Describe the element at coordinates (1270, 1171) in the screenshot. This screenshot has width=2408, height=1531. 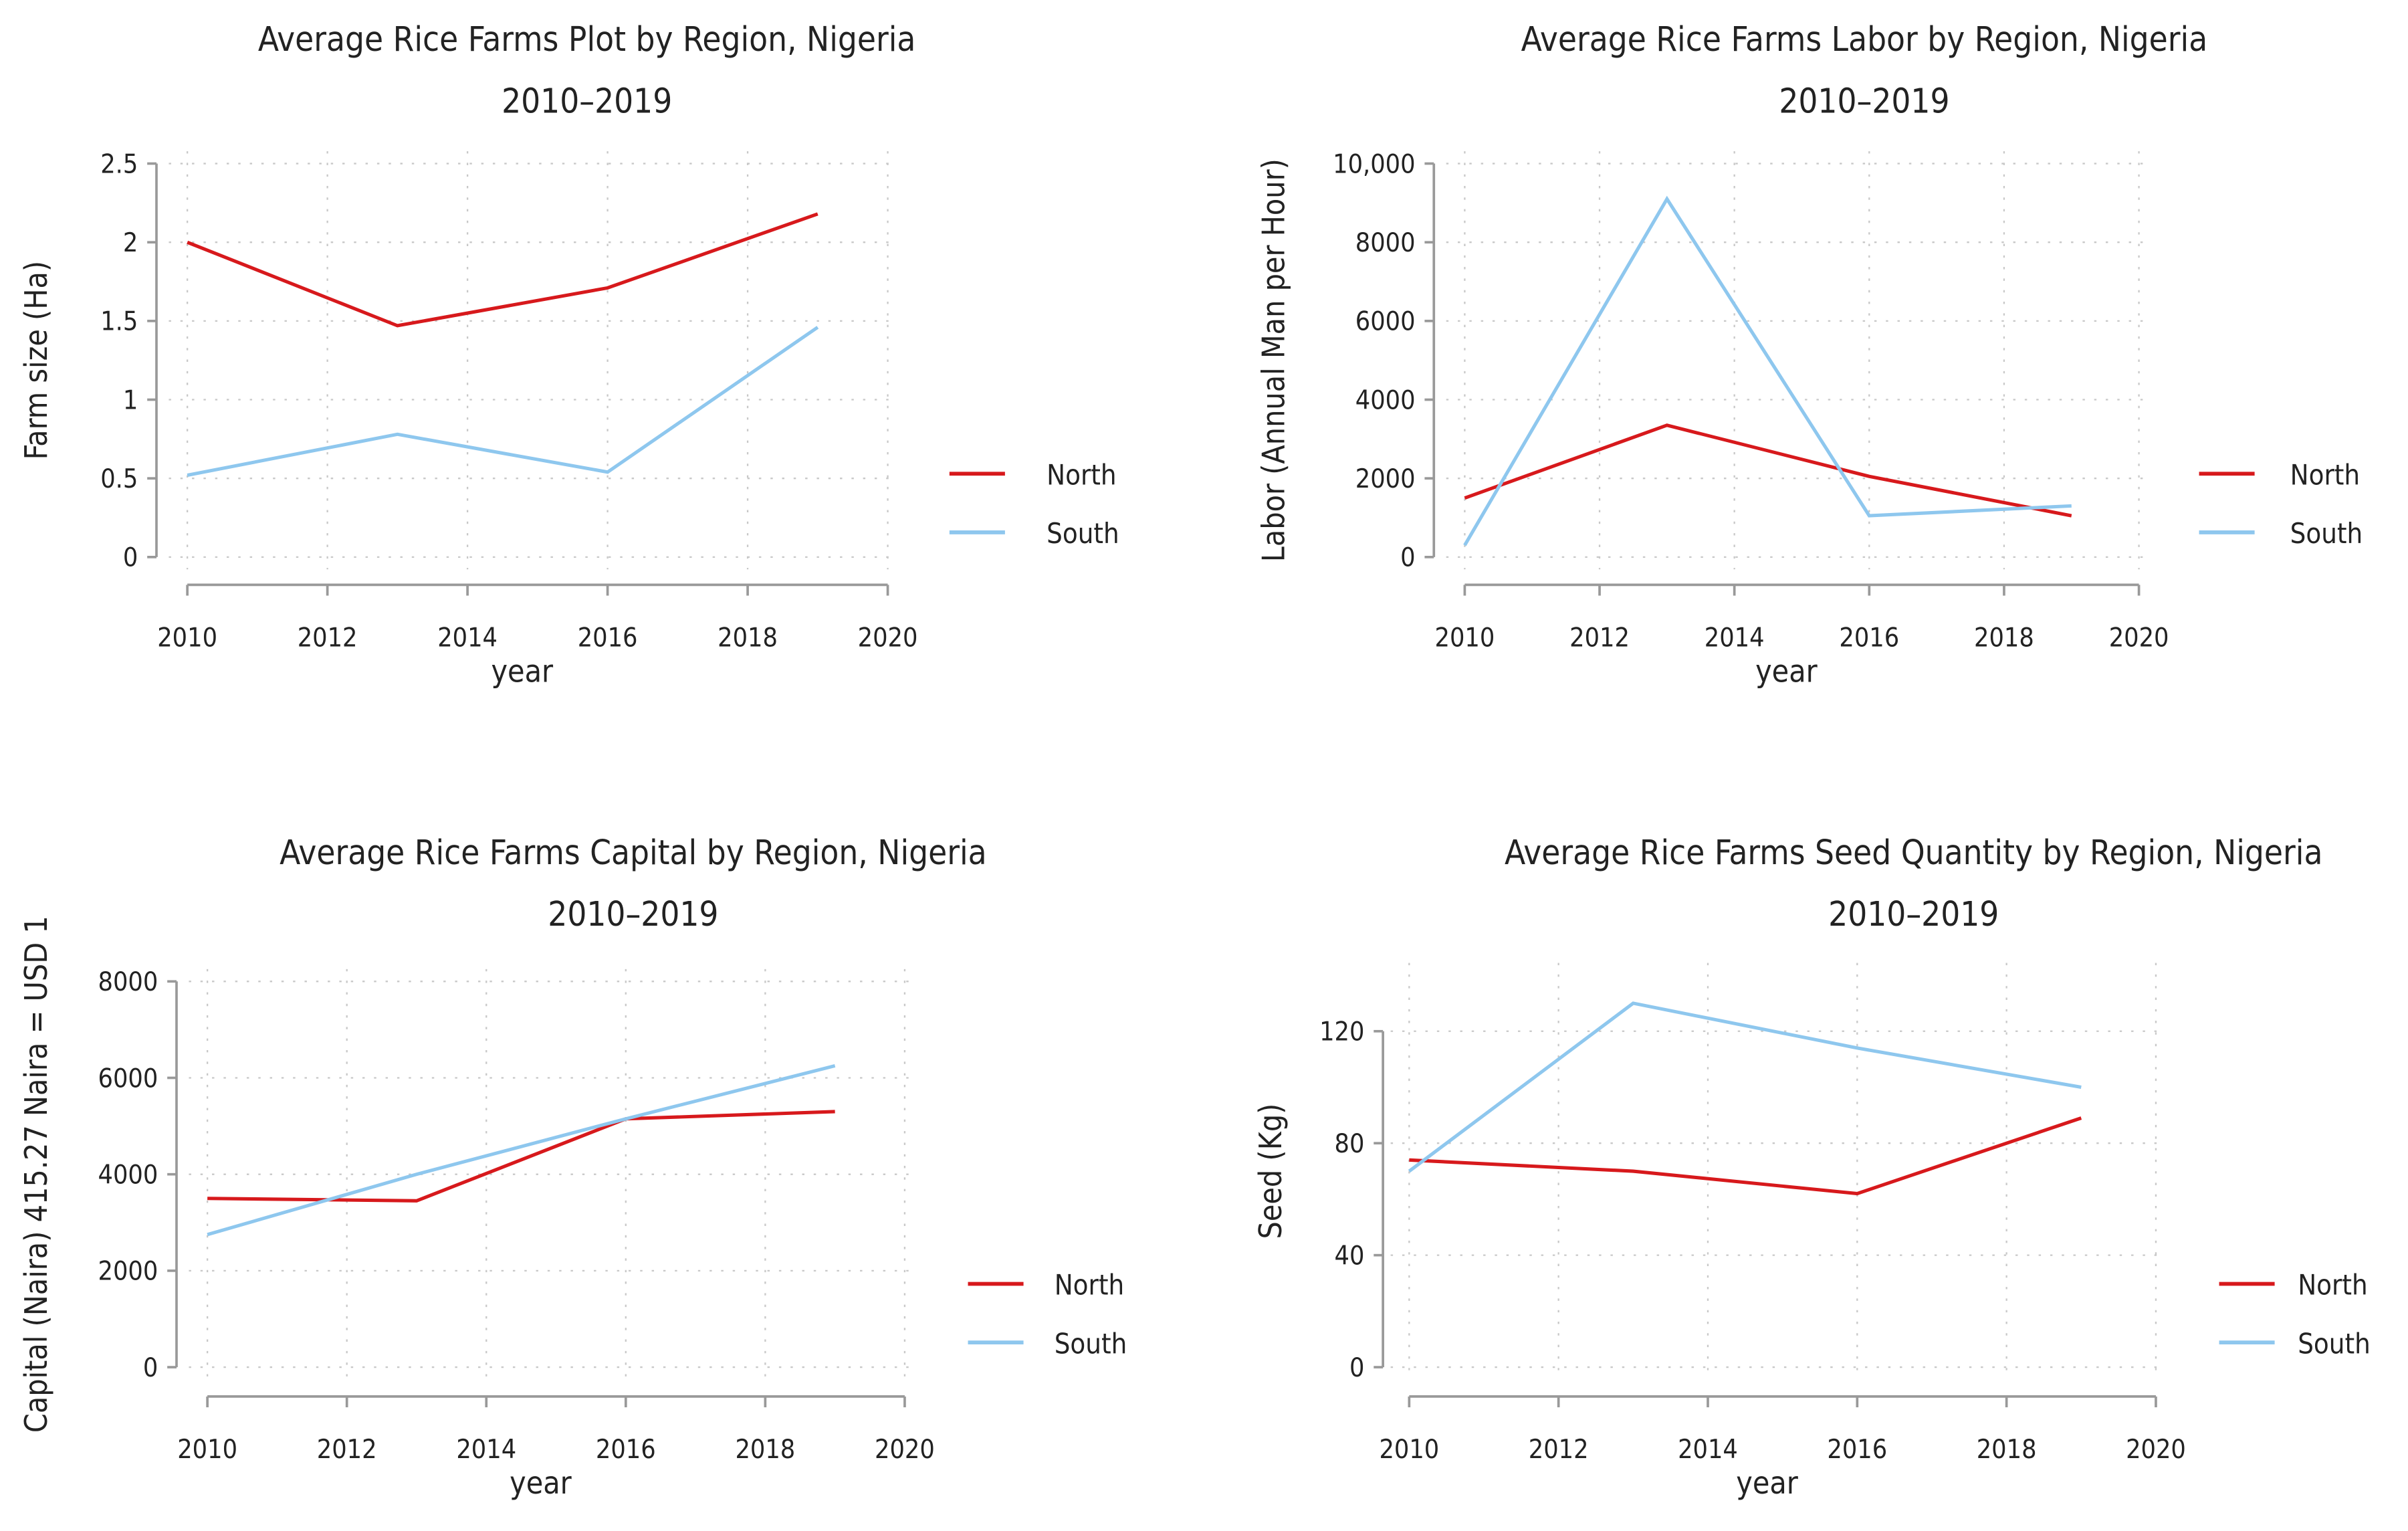
I see `y-axis-label: Seed (Kg)` at that location.